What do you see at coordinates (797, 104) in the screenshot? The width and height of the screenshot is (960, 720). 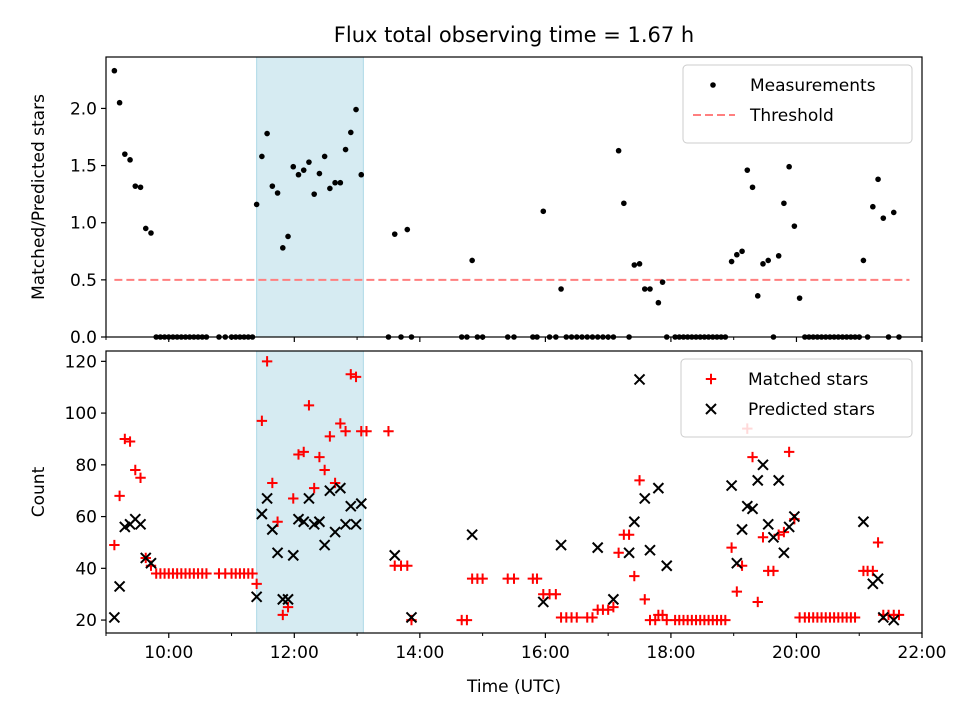 I see `legend-frame` at bounding box center [797, 104].